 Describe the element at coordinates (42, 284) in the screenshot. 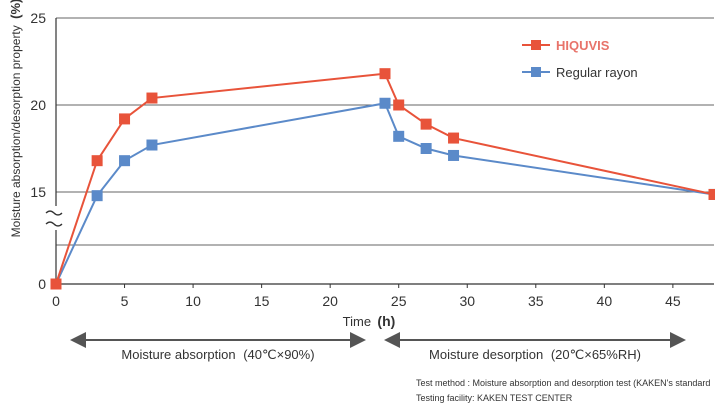

I see `y-tick-label: 0` at that location.